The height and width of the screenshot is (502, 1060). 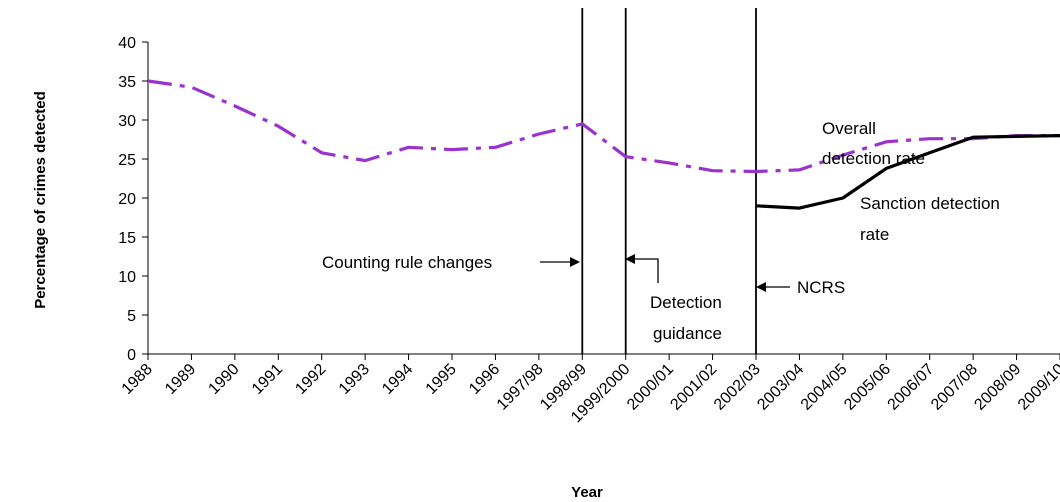 What do you see at coordinates (954, 387) in the screenshot?
I see `x-tick-label: 2007/08` at bounding box center [954, 387].